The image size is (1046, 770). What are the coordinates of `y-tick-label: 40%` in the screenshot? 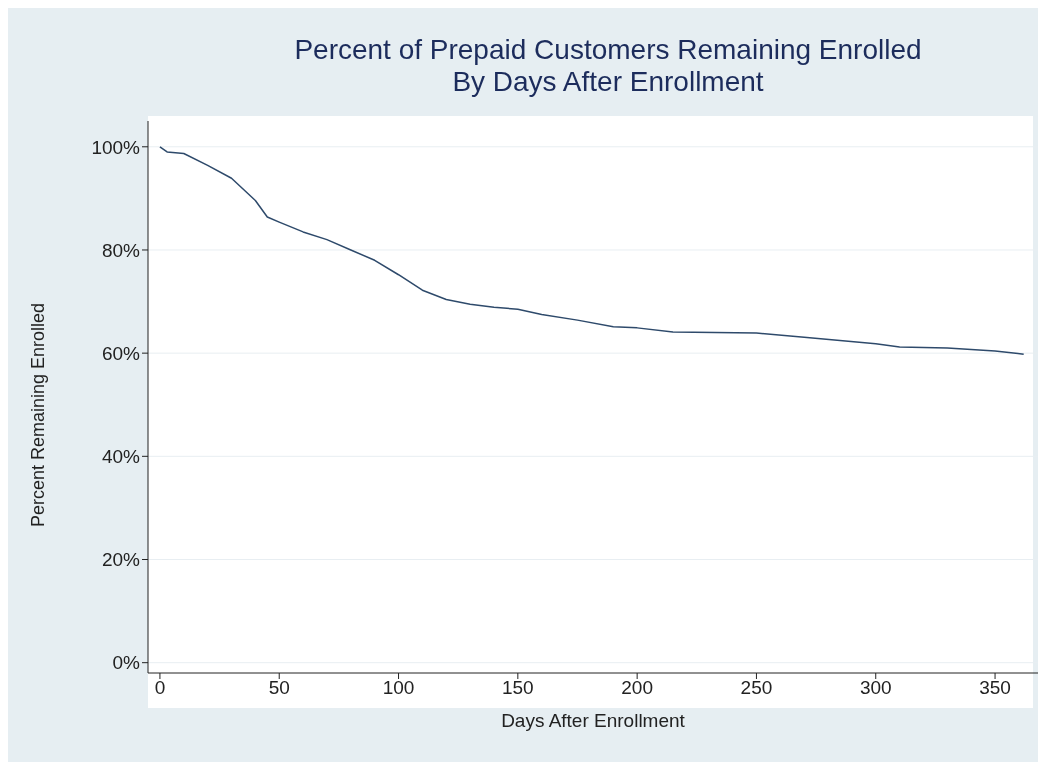 It's located at (121, 457).